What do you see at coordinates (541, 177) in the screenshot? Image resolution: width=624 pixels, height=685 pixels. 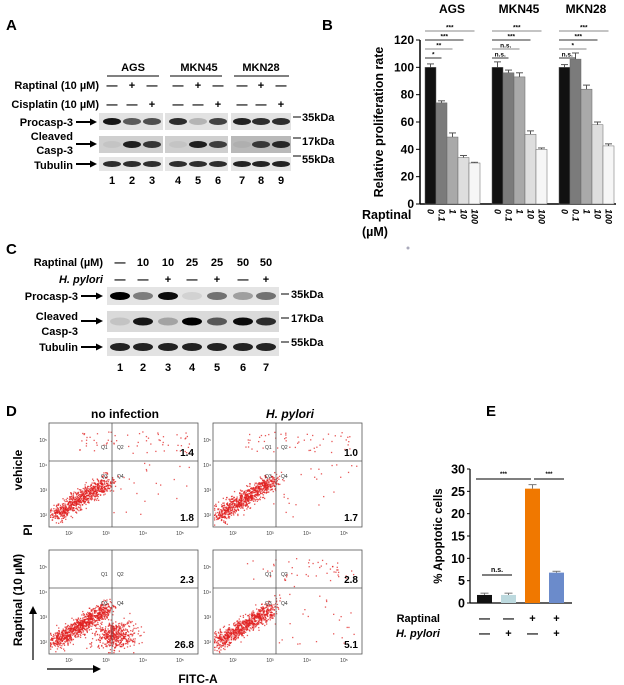 I see `bar` at bounding box center [541, 177].